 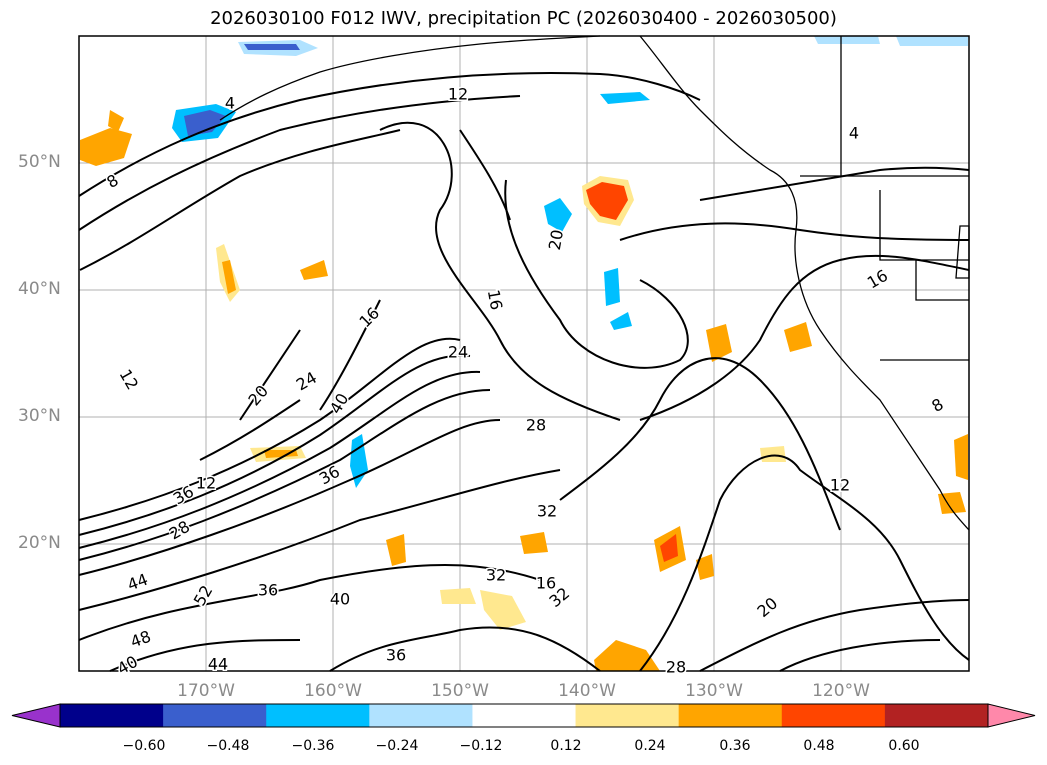 I want to click on lon-label-120w: 120°W, so click(x=841, y=691).